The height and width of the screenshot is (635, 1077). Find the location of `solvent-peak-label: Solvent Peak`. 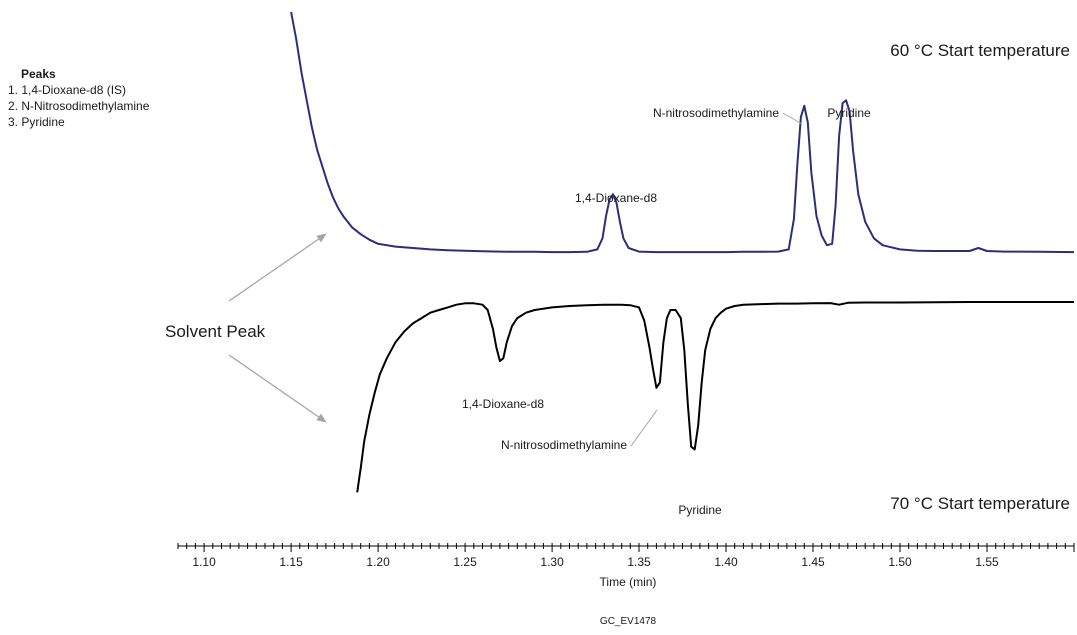

solvent-peak-label: Solvent Peak is located at coordinates (215, 331).